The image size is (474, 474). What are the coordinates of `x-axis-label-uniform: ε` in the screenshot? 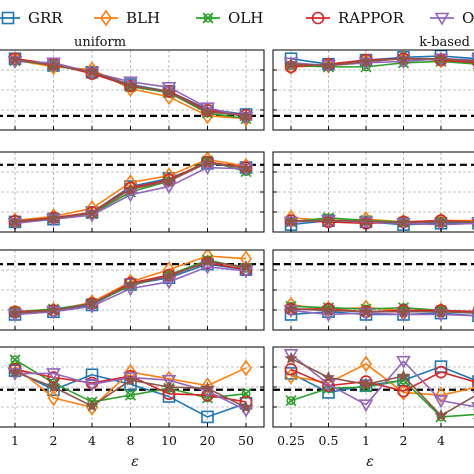 It's located at (135, 462).